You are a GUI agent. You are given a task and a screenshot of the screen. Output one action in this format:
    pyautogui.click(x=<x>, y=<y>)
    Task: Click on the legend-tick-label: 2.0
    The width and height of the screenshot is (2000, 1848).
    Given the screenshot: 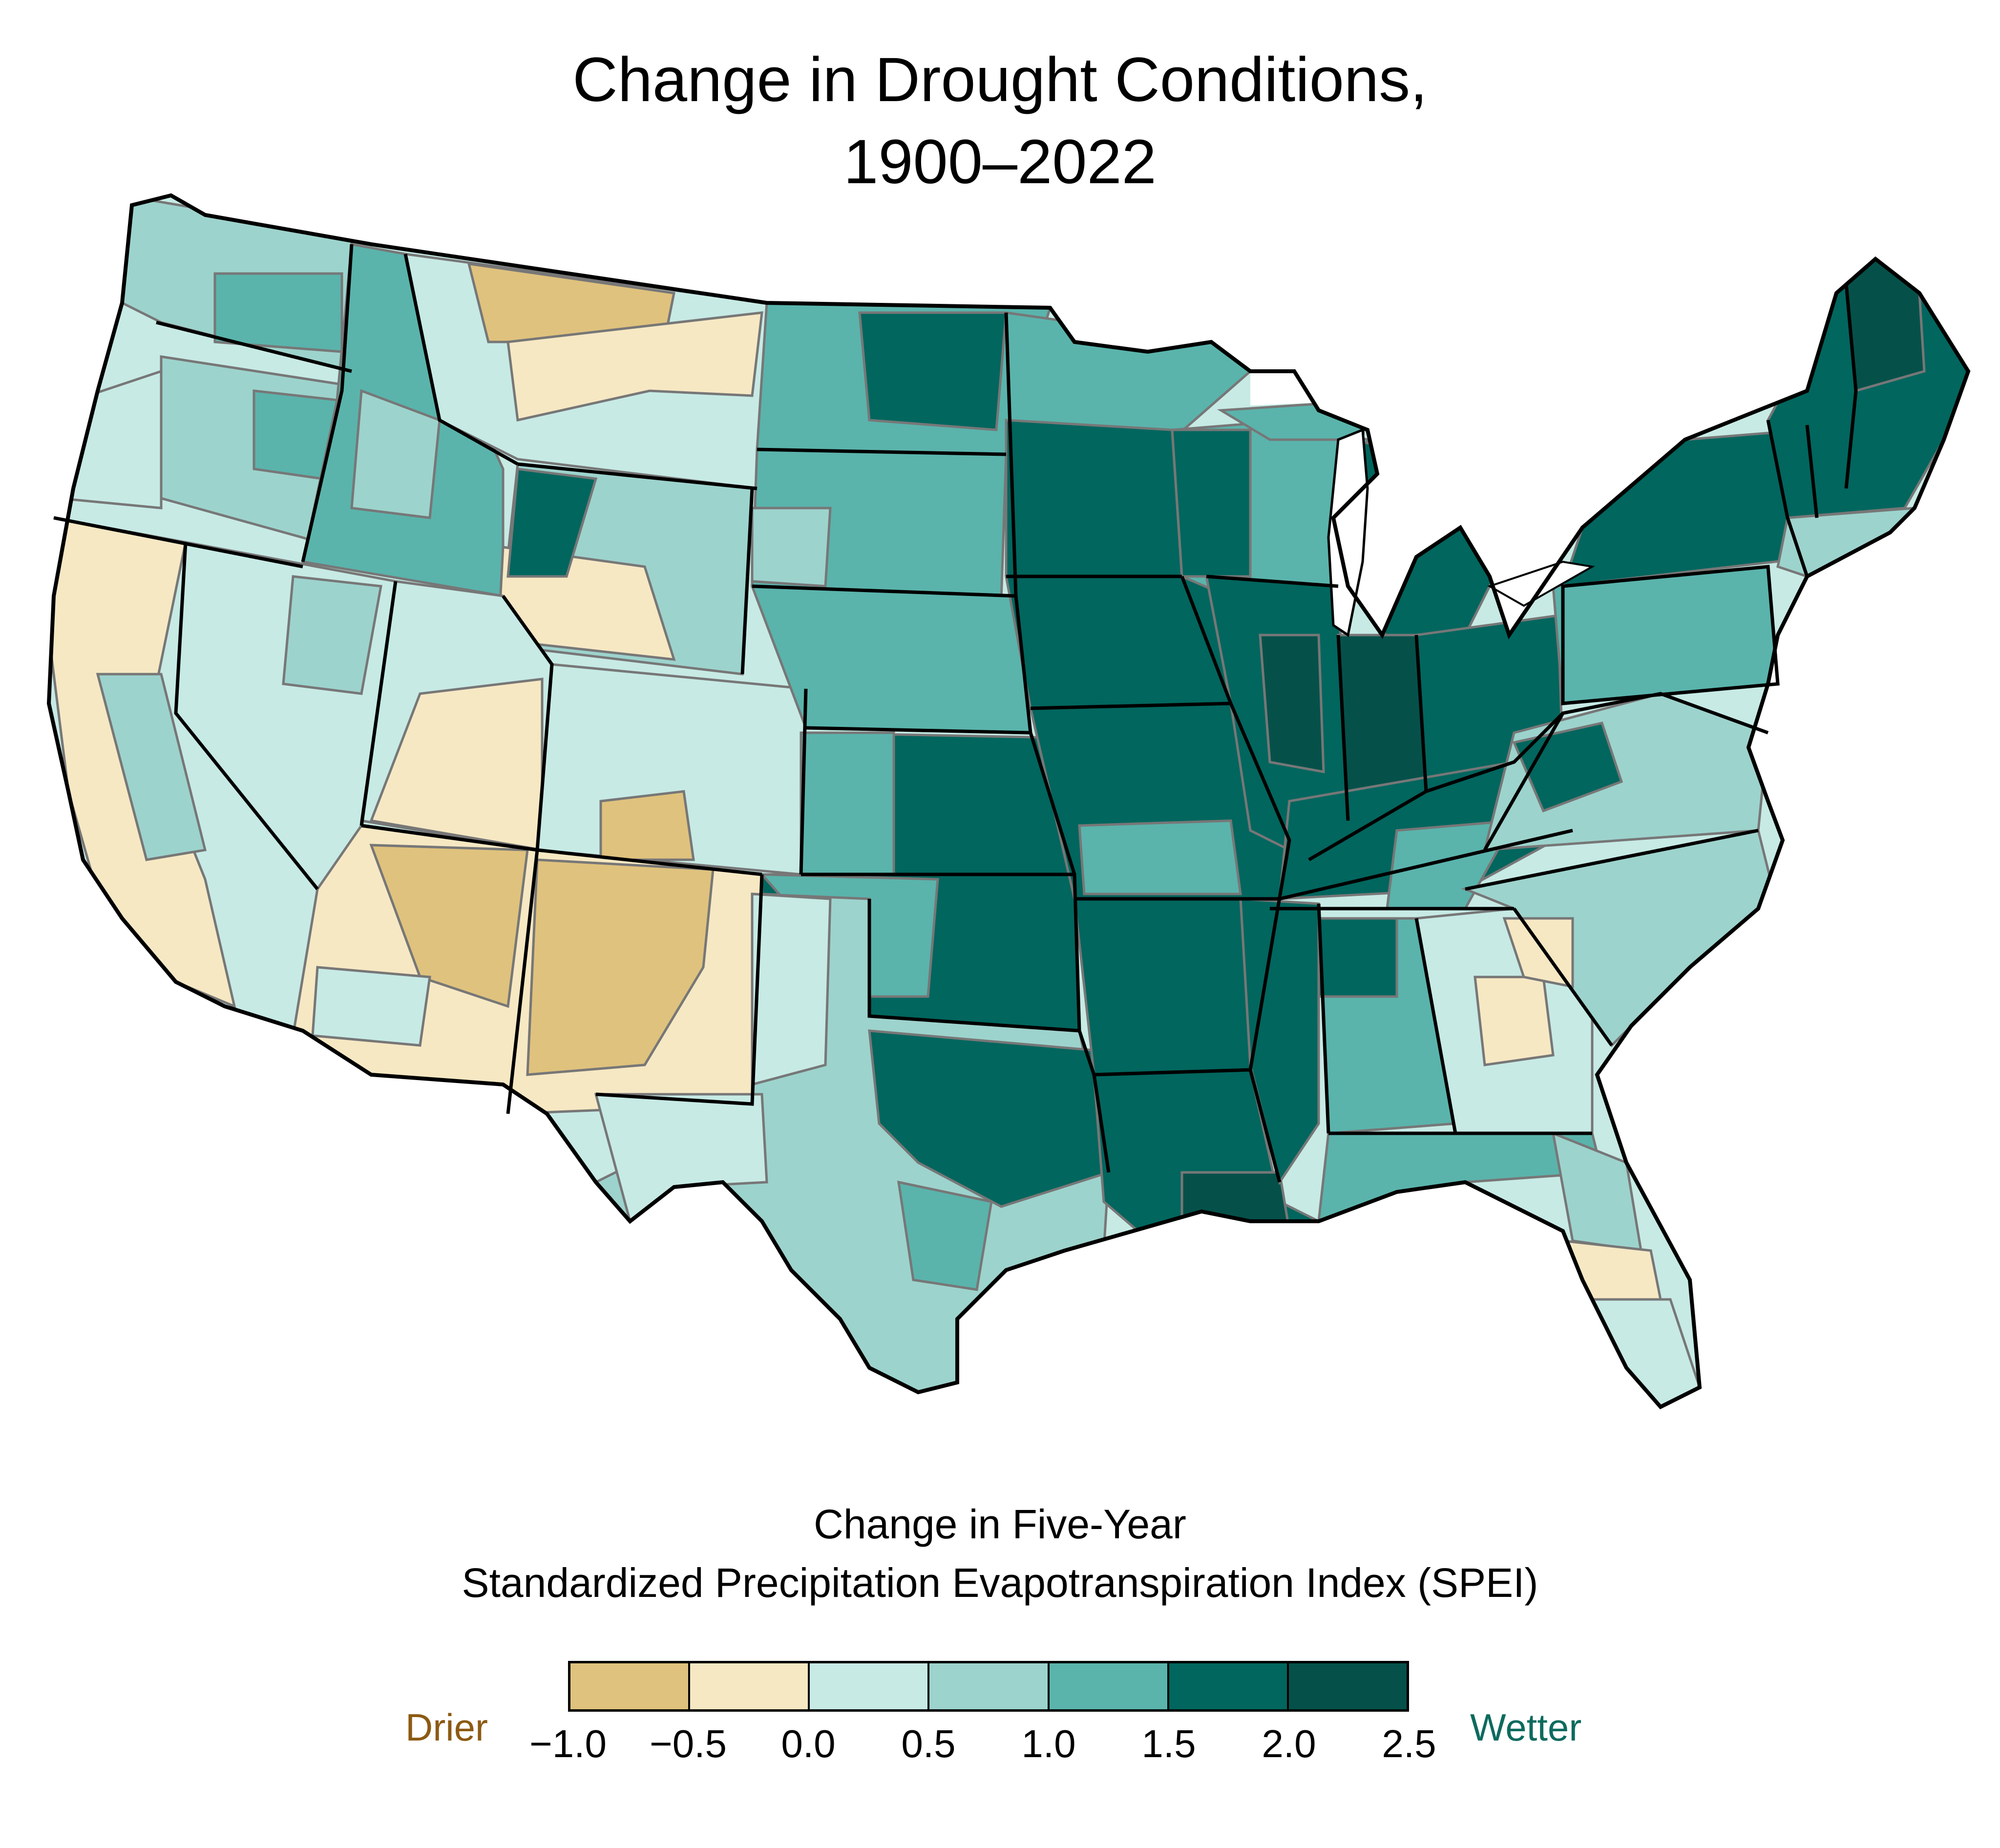 What is the action you would take?
    pyautogui.click(x=1289, y=1743)
    